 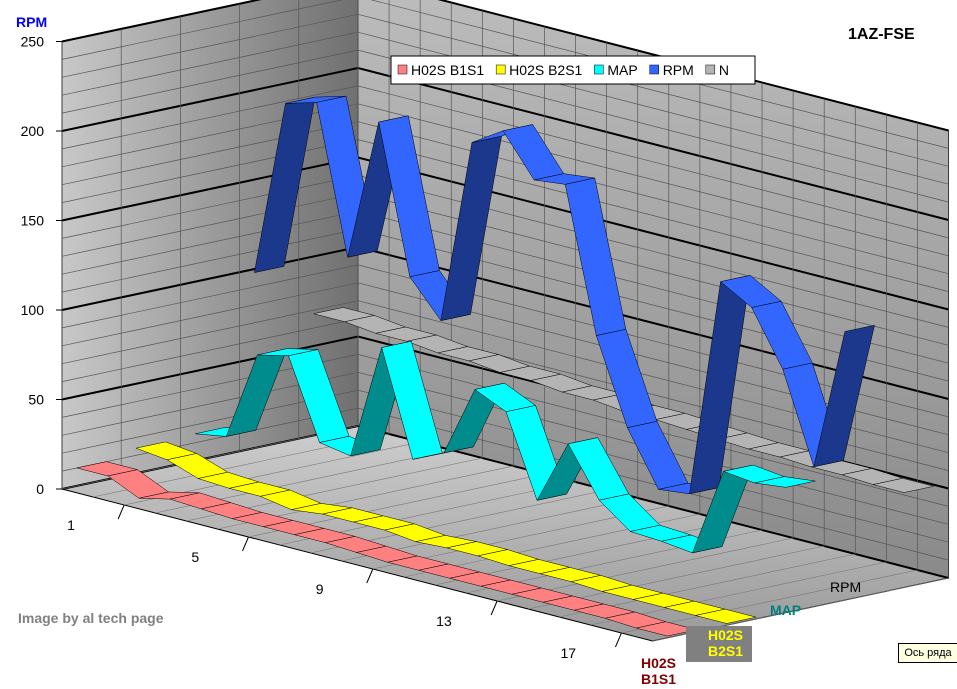 I want to click on gridline-floor, so click(x=769, y=601).